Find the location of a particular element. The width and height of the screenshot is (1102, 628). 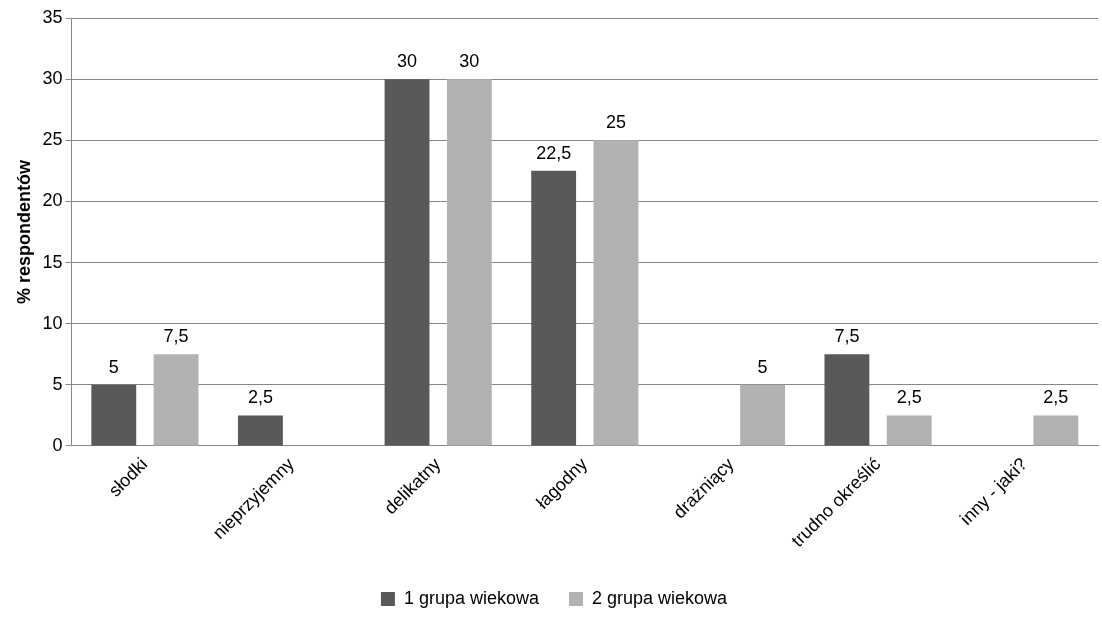

y-tick-label: 0 is located at coordinates (57, 444).